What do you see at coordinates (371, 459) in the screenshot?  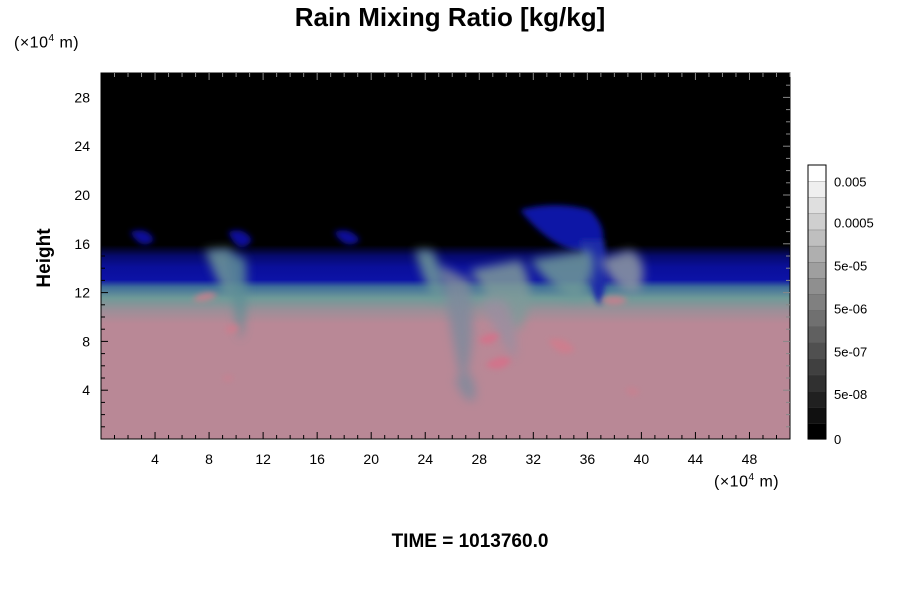 I see `x-tick-label: 20` at bounding box center [371, 459].